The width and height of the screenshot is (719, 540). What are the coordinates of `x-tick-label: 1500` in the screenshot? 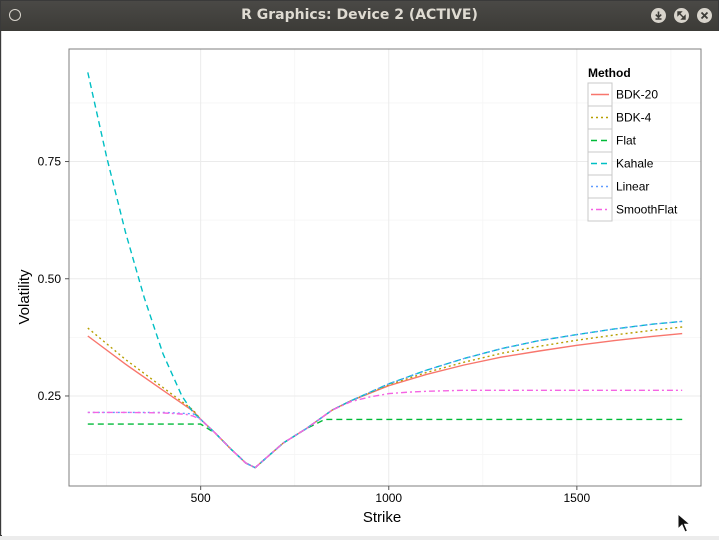 It's located at (577, 498).